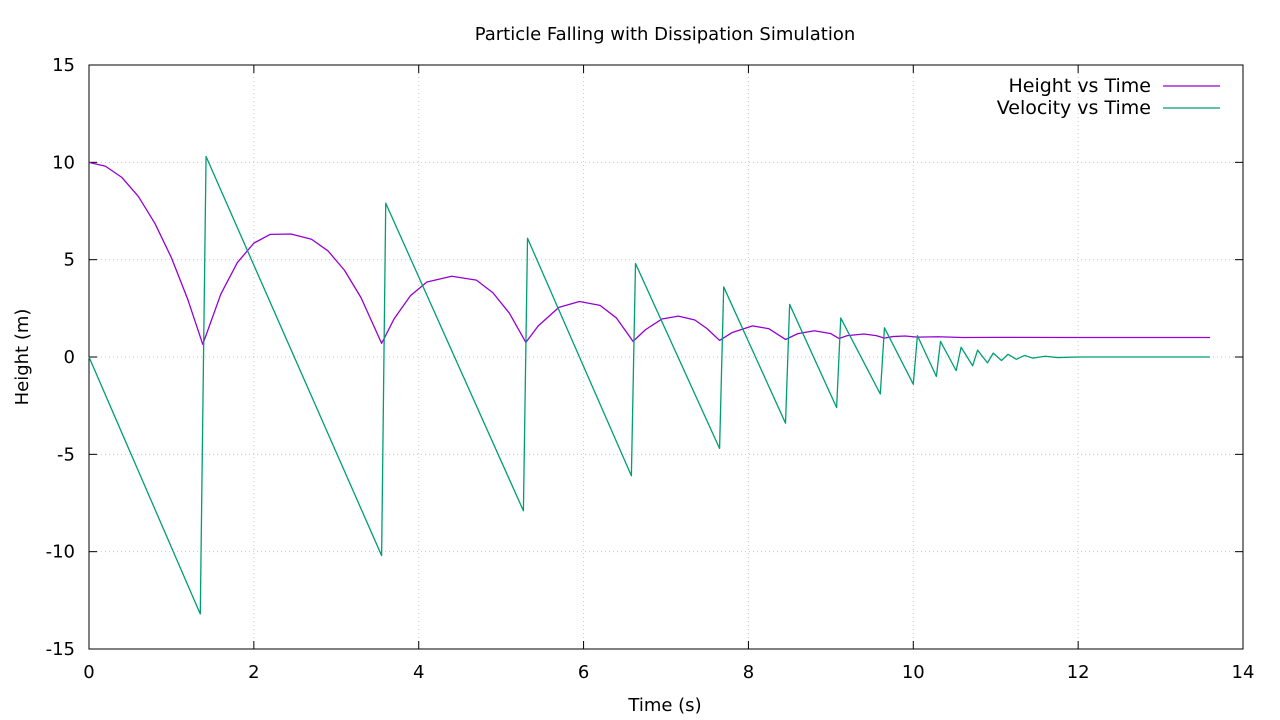 The height and width of the screenshot is (720, 1280). Describe the element at coordinates (1074, 108) in the screenshot. I see `legend-label: Velocity vs Time` at that location.